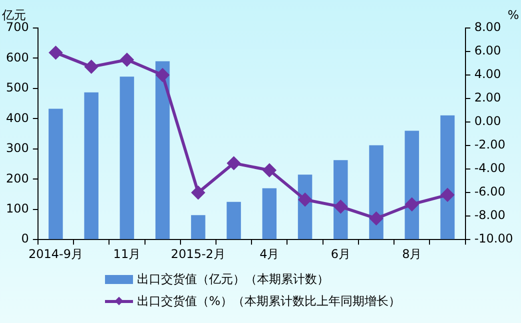  What do you see at coordinates (268, 301) in the screenshot?
I see `legend-label: 出口交货值（%）（本期累计数比上年同期增长）` at bounding box center [268, 301].